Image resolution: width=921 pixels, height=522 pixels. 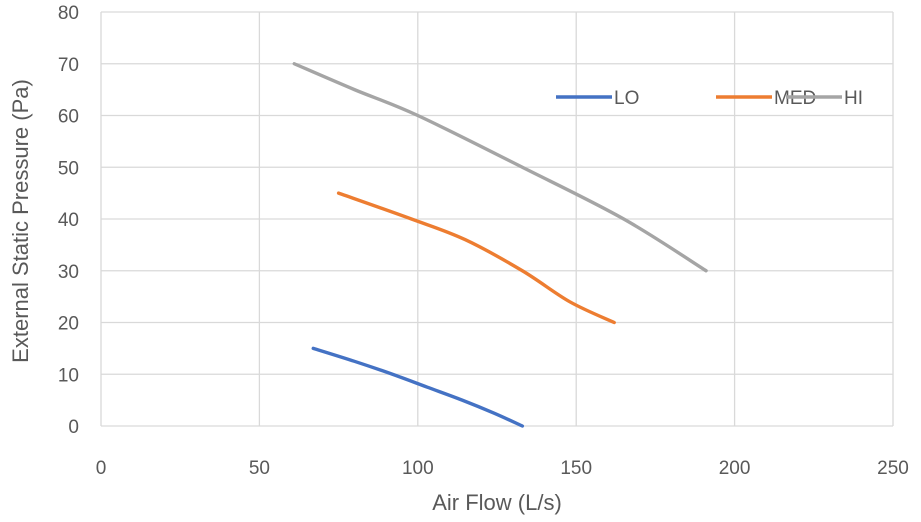 What do you see at coordinates (893, 468) in the screenshot?
I see `x-tick-label: 250` at bounding box center [893, 468].